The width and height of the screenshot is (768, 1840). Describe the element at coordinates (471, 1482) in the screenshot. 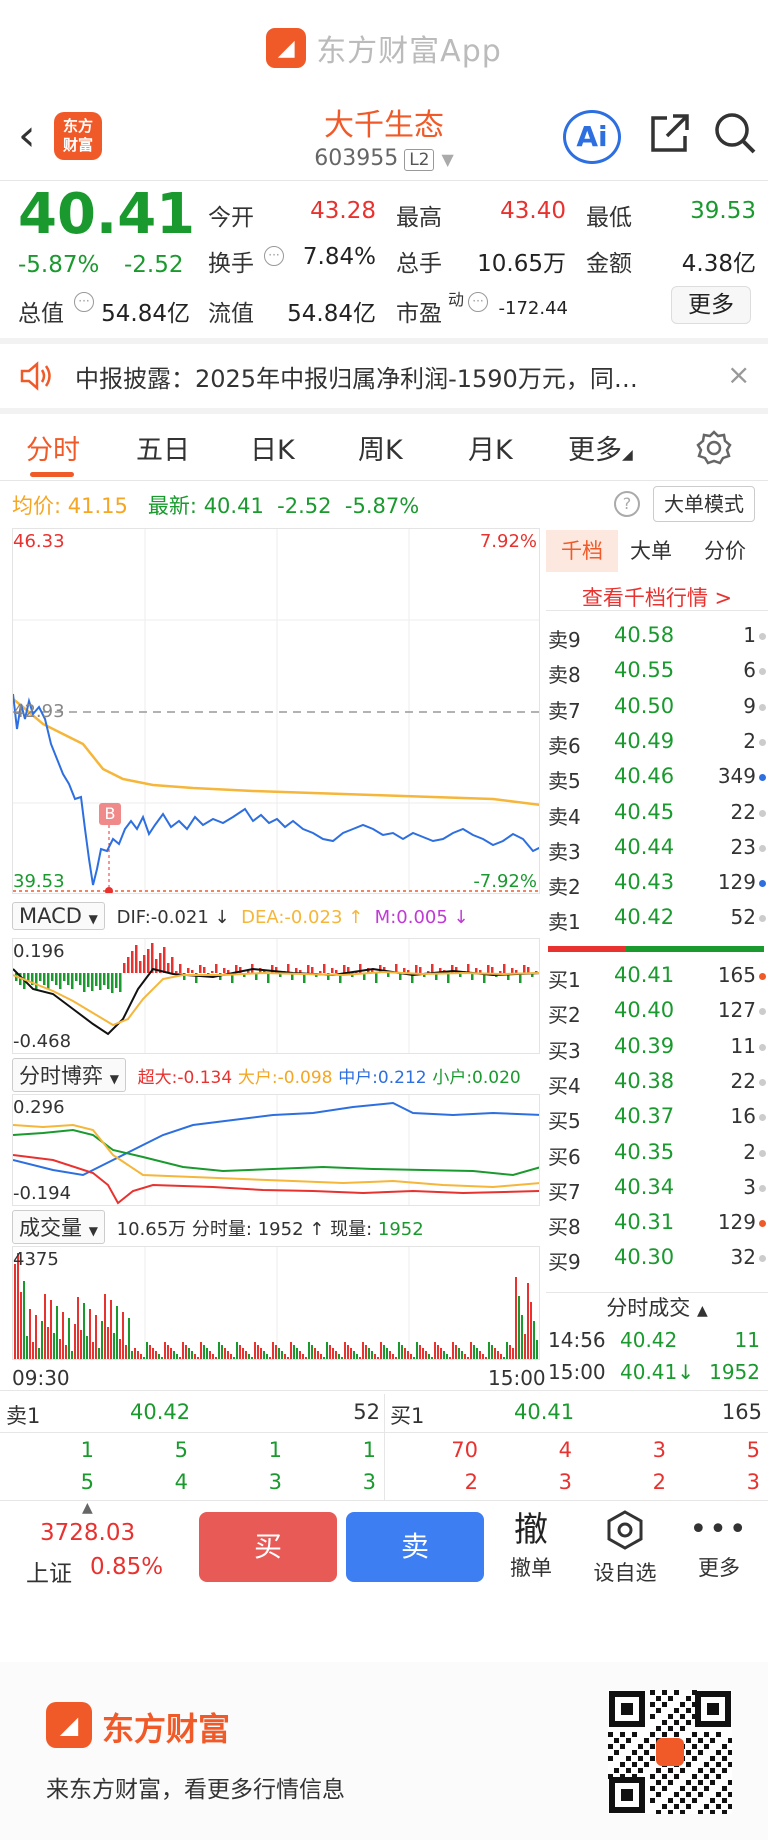

I see `buy-queue-cell: 2` at that location.